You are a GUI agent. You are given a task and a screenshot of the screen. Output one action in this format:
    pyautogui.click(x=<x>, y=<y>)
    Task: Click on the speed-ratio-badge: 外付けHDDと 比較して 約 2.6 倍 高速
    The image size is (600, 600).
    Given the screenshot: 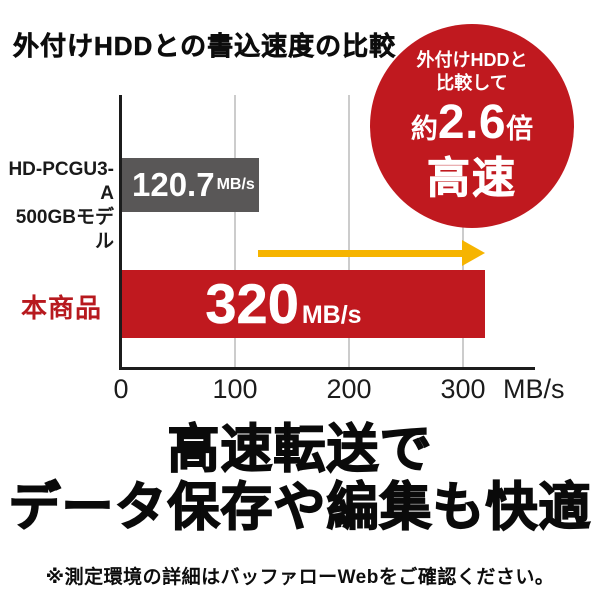 What is the action you would take?
    pyautogui.click(x=472, y=126)
    